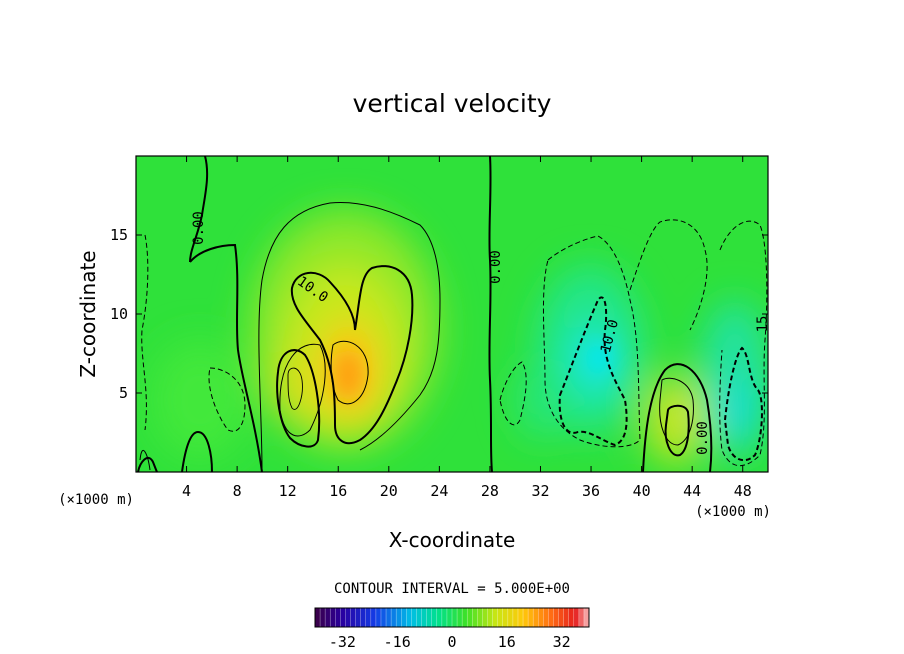  Describe the element at coordinates (397, 642) in the screenshot. I see `colorbar-tick-label: -16` at that location.